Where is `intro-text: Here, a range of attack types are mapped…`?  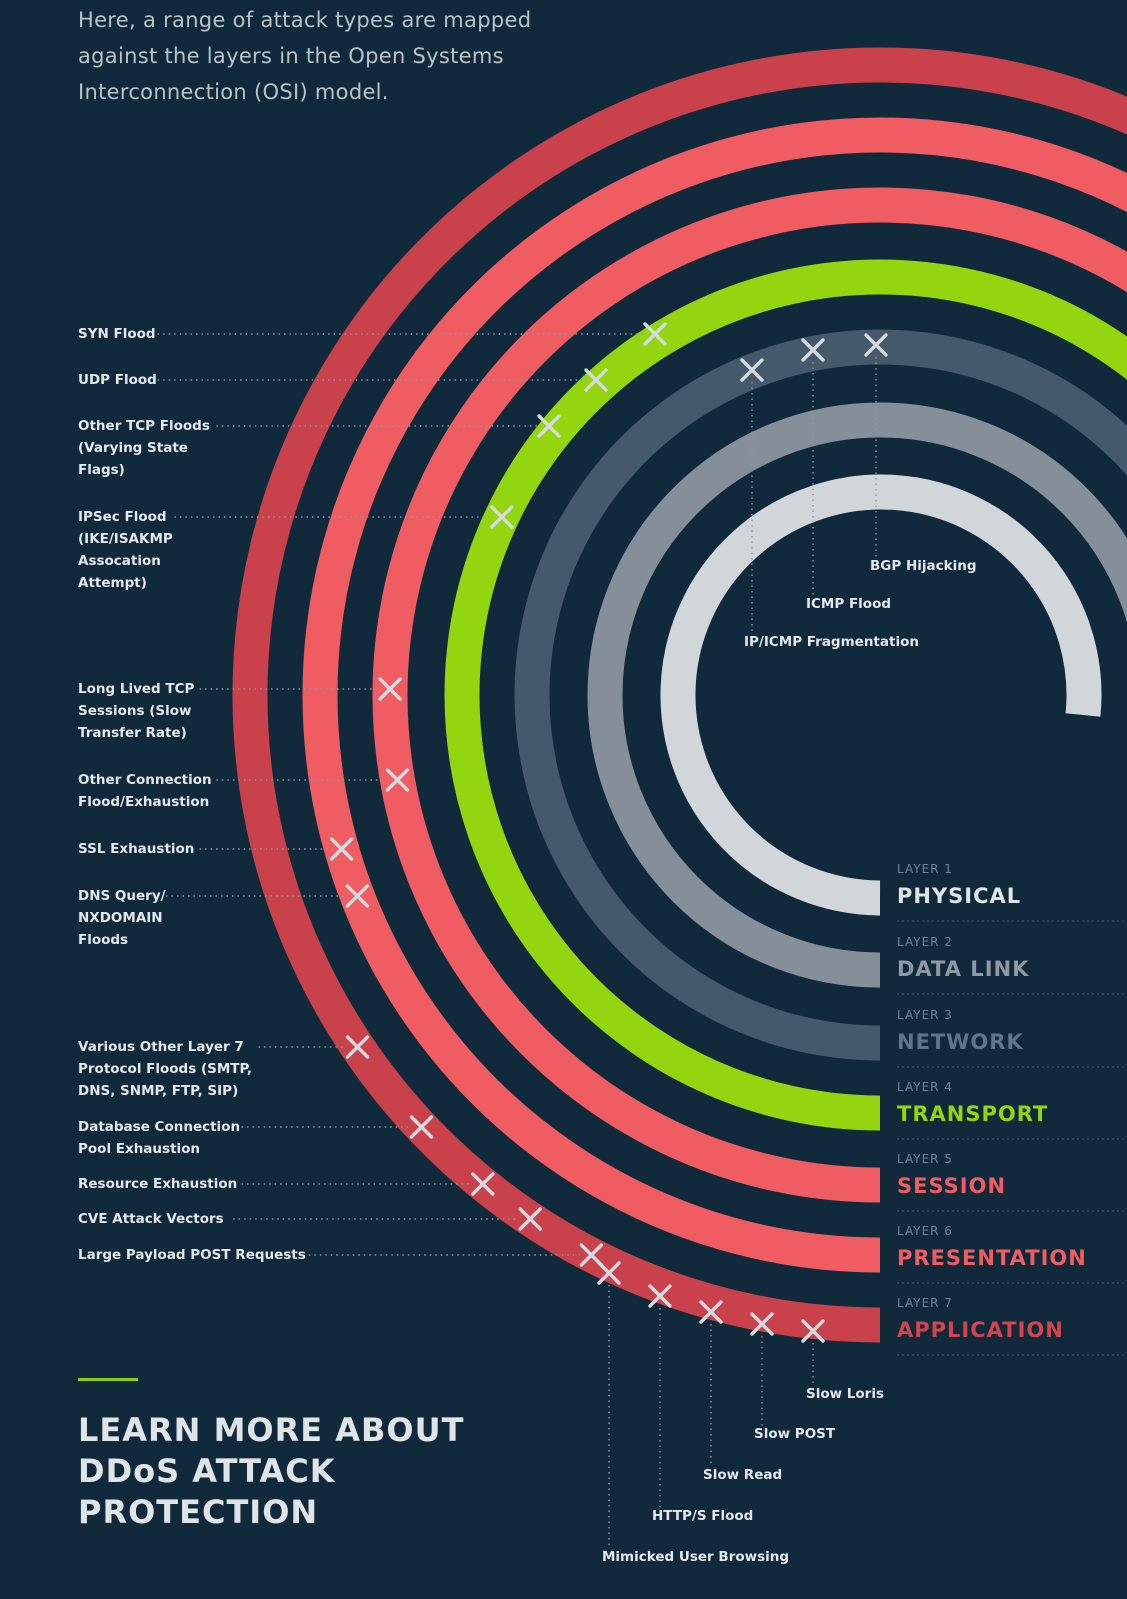 intro-text: Here, a range of attack types are mapped… is located at coordinates (305, 56).